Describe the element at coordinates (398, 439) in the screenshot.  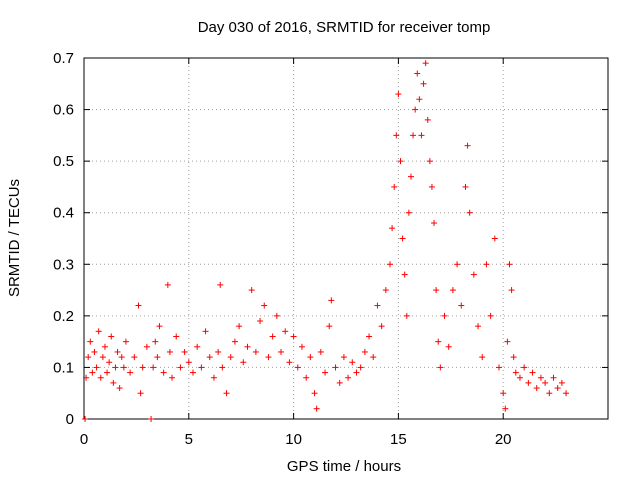
I see `x-tick-label: 15` at that location.